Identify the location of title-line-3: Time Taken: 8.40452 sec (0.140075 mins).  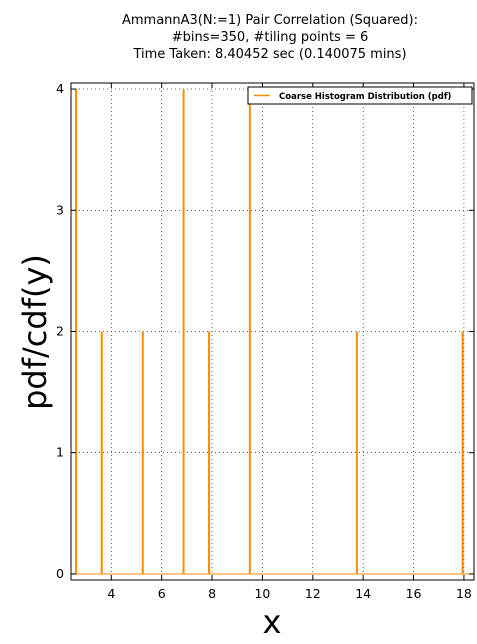
(269, 54).